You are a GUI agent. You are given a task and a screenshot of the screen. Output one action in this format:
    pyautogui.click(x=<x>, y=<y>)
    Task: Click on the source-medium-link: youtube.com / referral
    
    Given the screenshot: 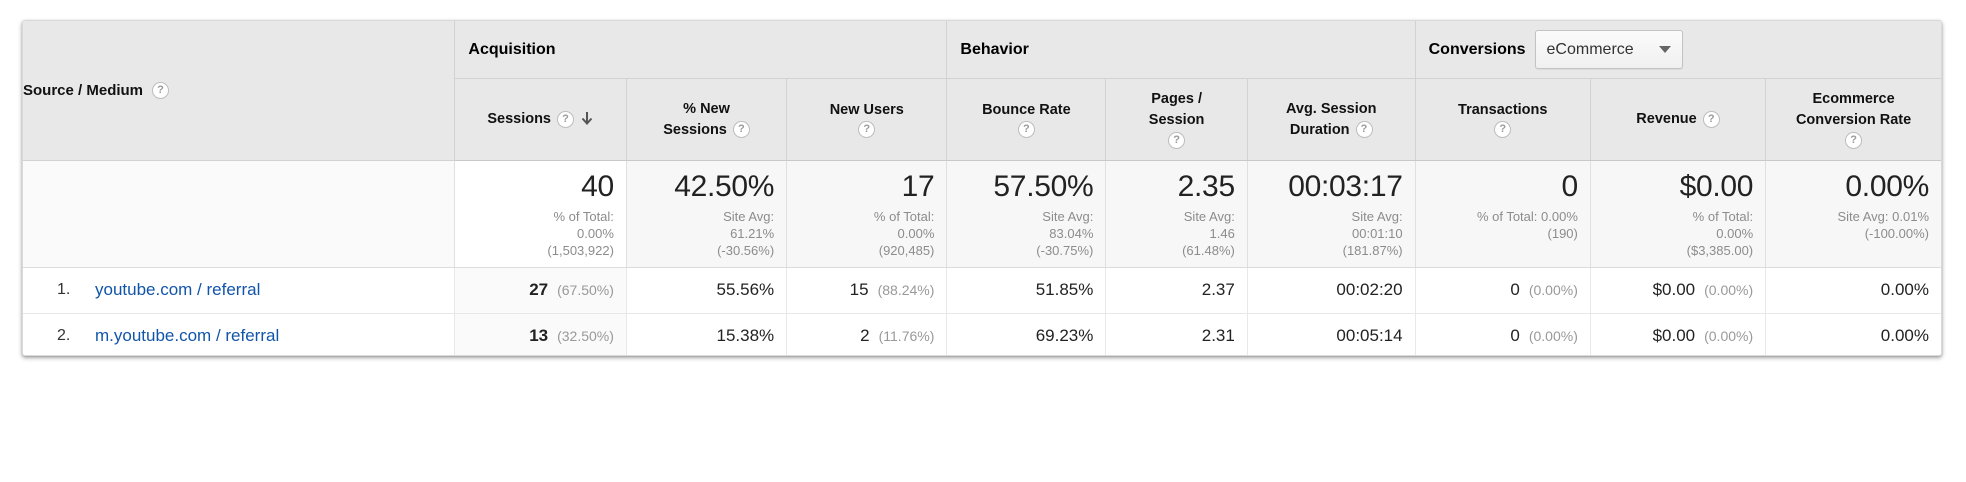 What is the action you would take?
    pyautogui.click(x=178, y=290)
    